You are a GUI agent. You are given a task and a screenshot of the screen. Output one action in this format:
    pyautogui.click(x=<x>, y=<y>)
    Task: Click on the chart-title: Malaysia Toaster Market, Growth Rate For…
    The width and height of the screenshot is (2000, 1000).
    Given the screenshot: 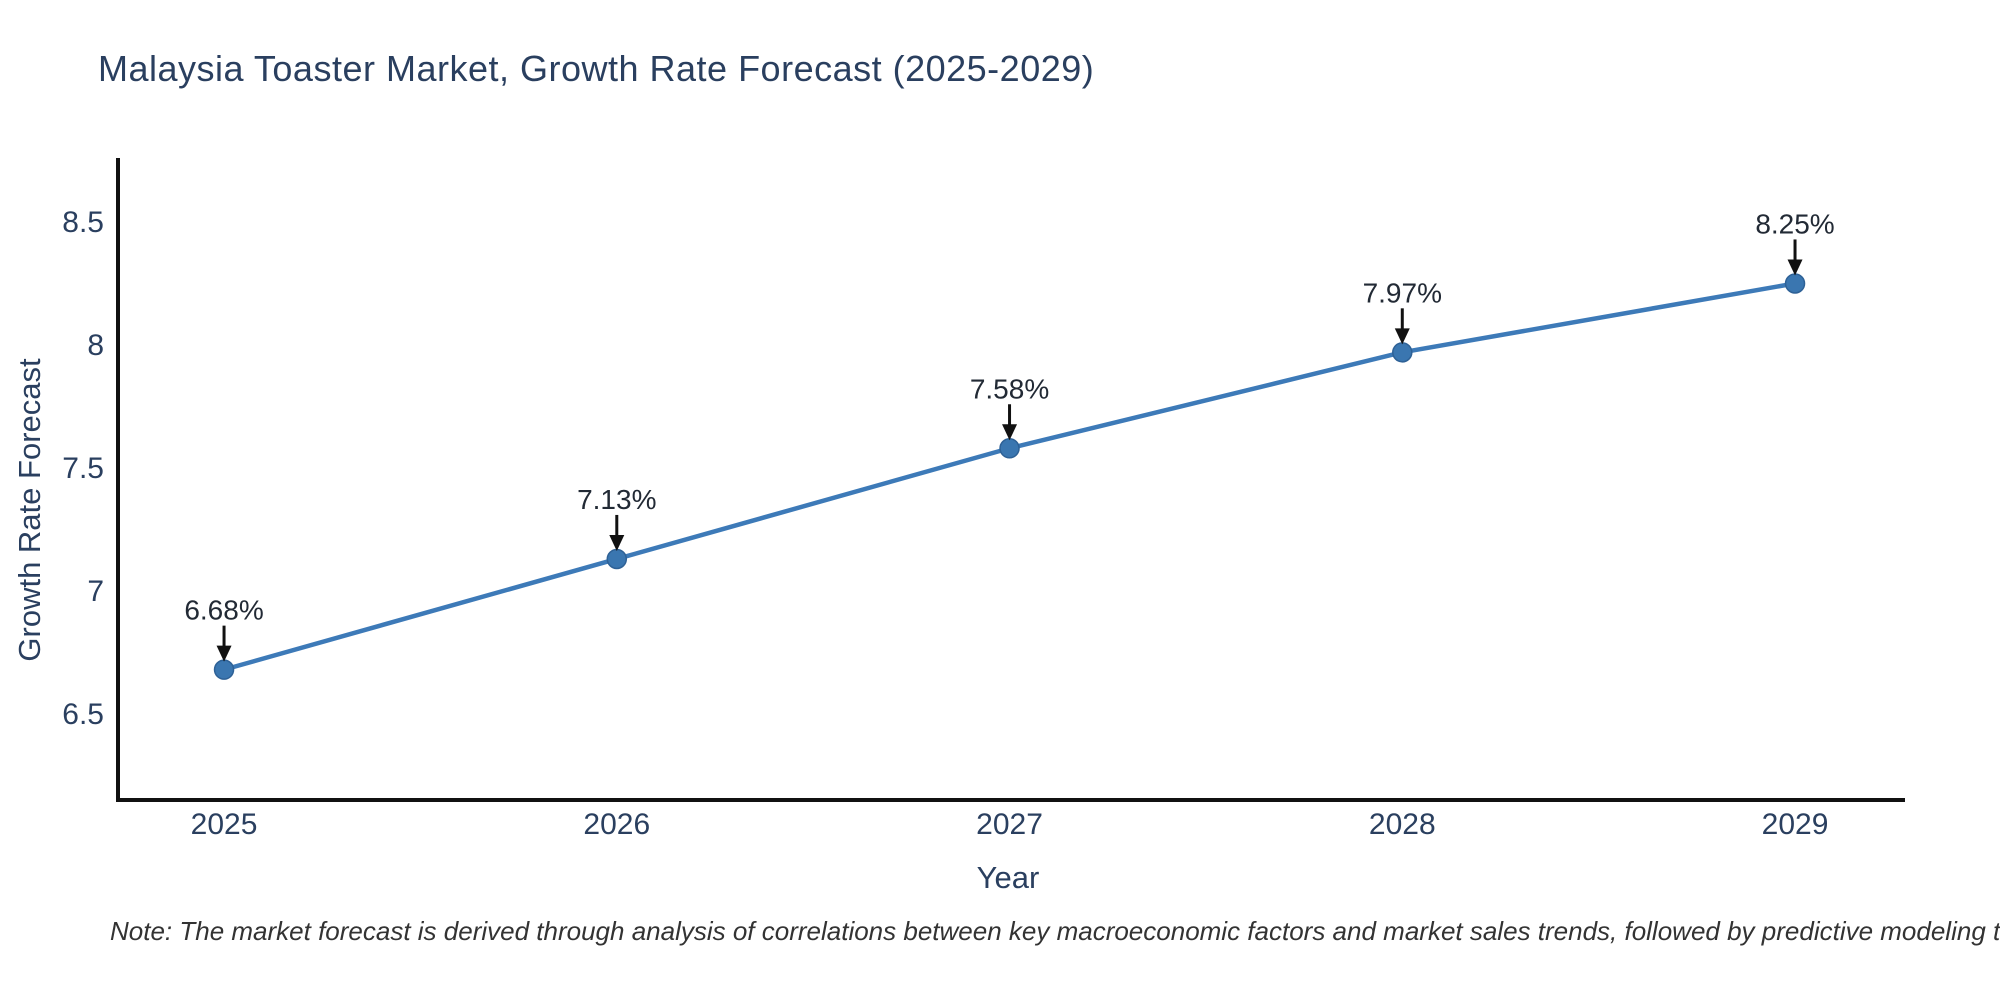 What is the action you would take?
    pyautogui.click(x=596, y=68)
    